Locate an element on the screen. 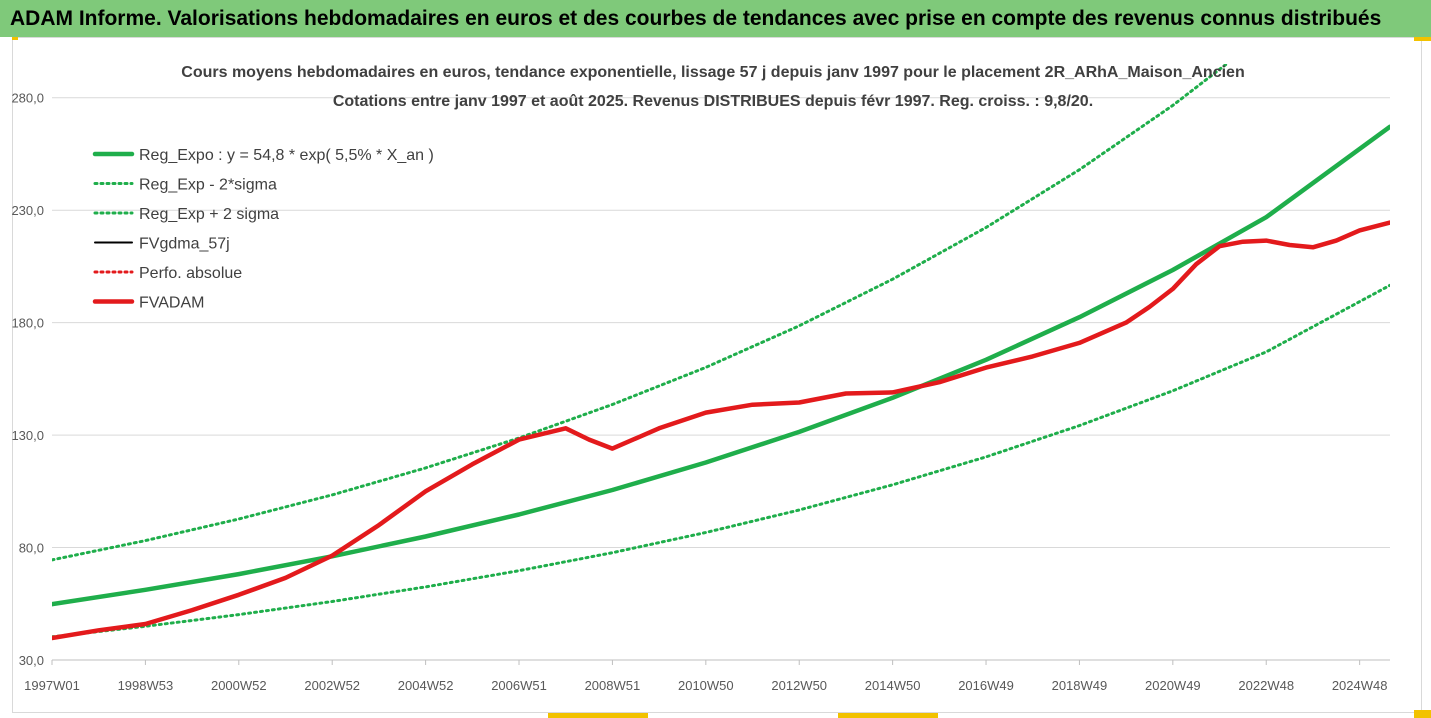 Image resolution: width=1431 pixels, height=718 pixels. x-tick-label: 2012W50 is located at coordinates (799, 685).